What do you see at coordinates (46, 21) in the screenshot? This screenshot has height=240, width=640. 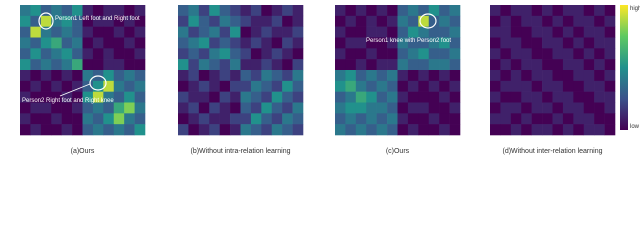 I see `highlight` at bounding box center [46, 21].